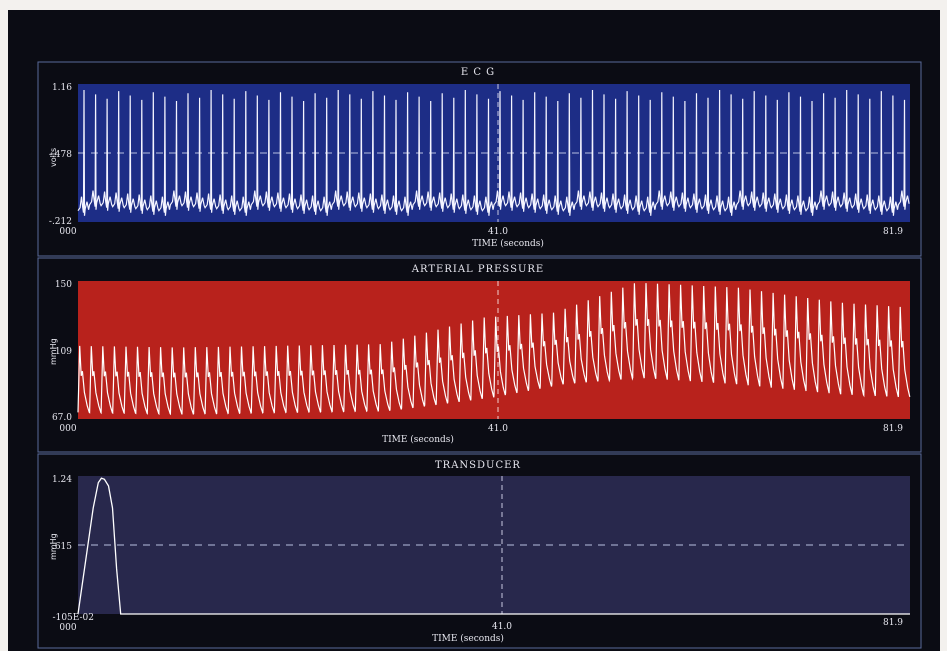 This screenshot has height=651, width=947. What do you see at coordinates (468, 638) in the screenshot?
I see `transducer-x-label: TIME (seconds)` at bounding box center [468, 638].